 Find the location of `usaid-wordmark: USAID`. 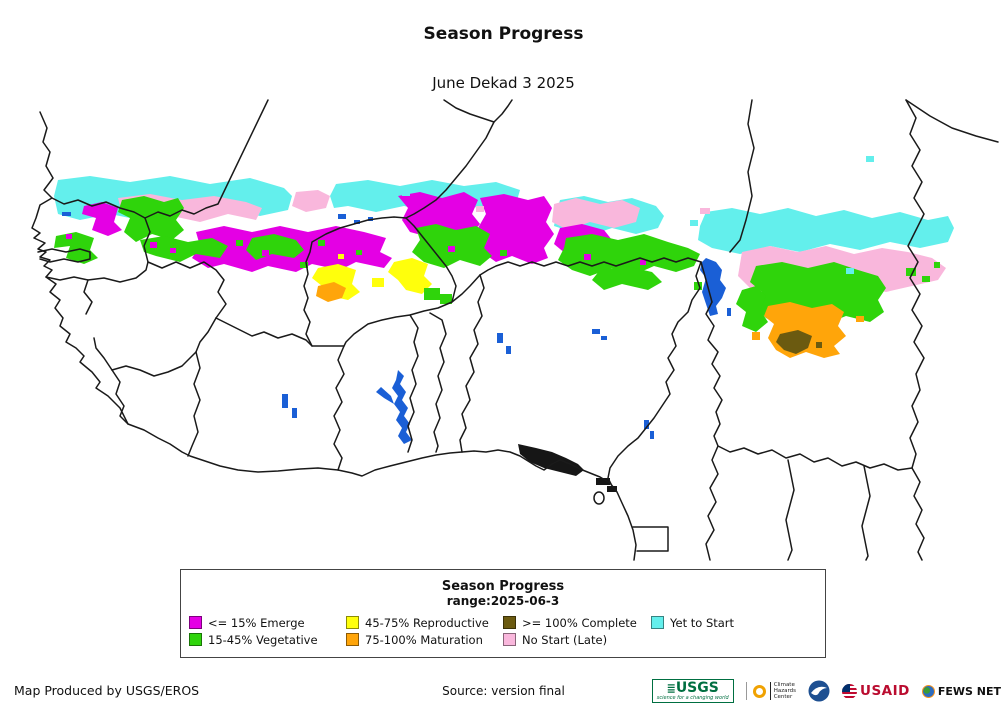

usaid-wordmark: USAID is located at coordinates (884, 691).